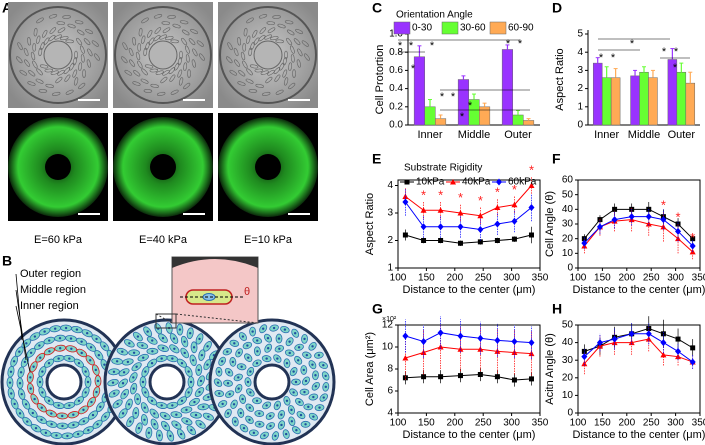 Image resolution: width=705 pixels, height=445 pixels. What do you see at coordinates (468, 239) in the screenshot?
I see `series-line` at bounding box center [468, 239].